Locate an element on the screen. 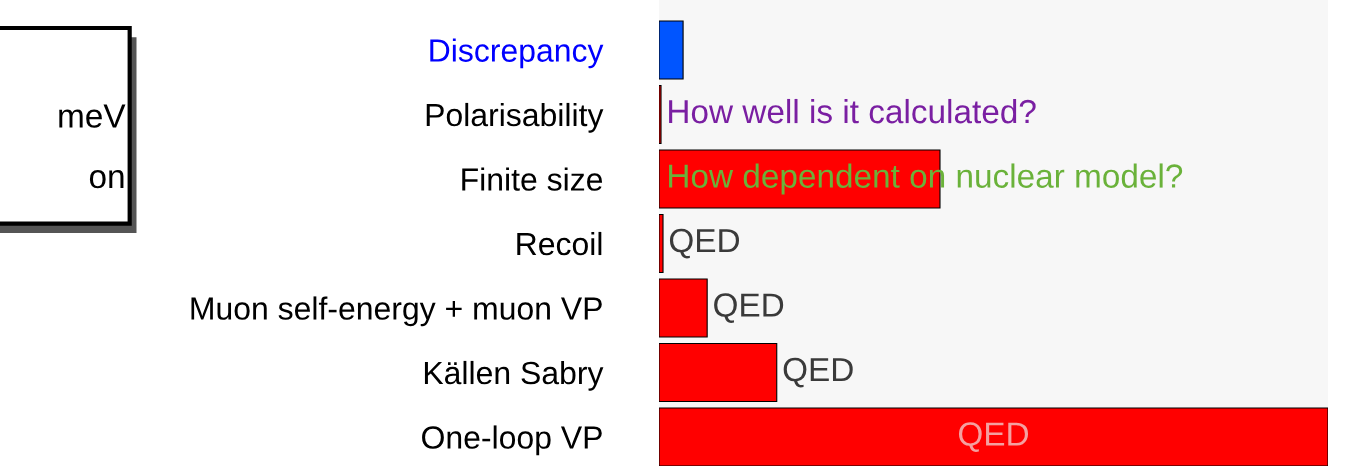 Image resolution: width=1365 pixels, height=466 pixels. y-tick-label: Polarisability is located at coordinates (515, 117).